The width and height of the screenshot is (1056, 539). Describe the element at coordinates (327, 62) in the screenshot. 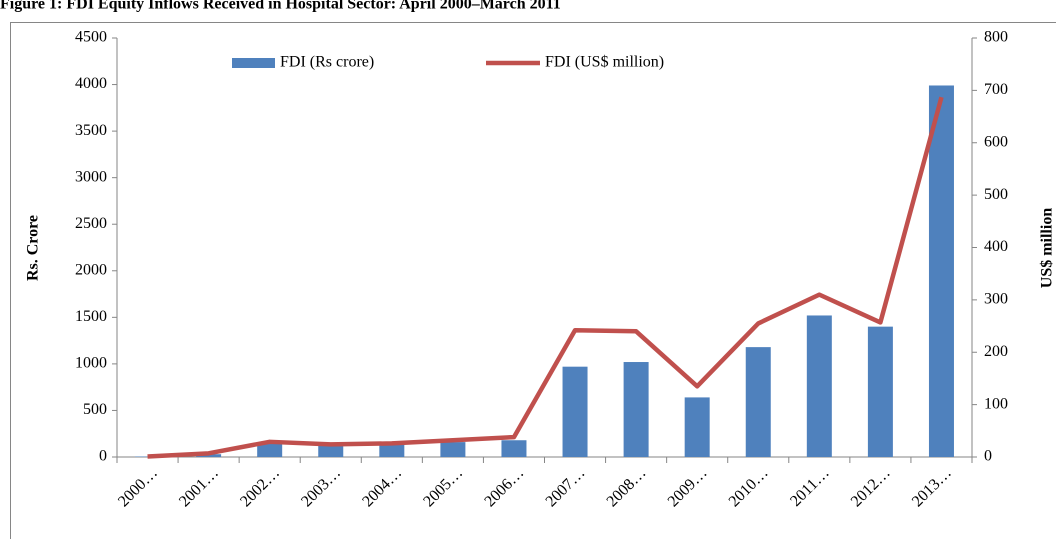

I see `legend-label: FDI (Rs crore)` at that location.